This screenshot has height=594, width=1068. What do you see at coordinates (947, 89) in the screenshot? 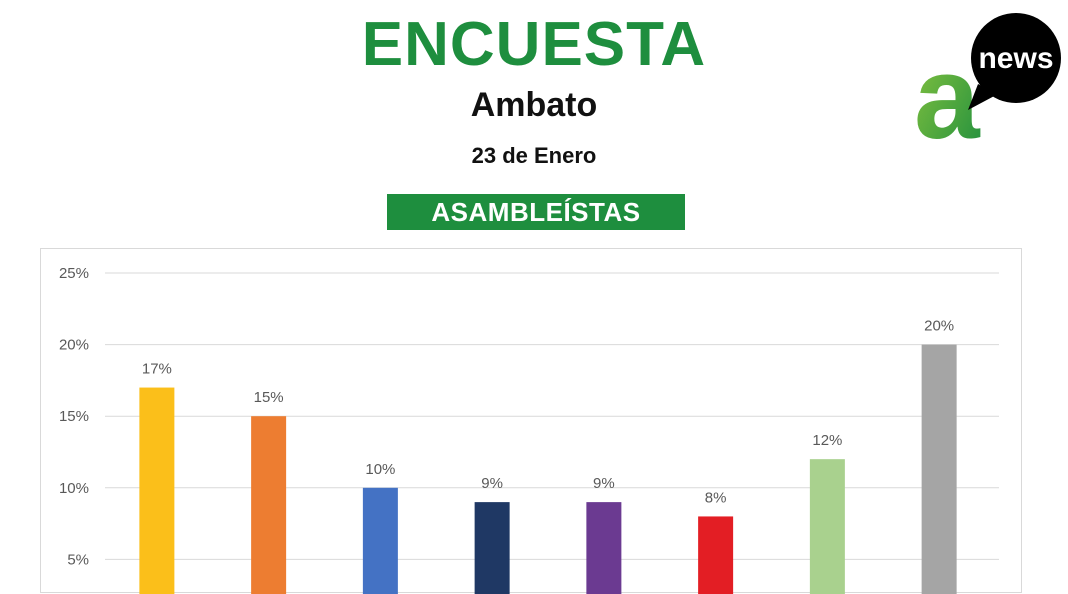
I see `logo-letter: a` at bounding box center [947, 89].